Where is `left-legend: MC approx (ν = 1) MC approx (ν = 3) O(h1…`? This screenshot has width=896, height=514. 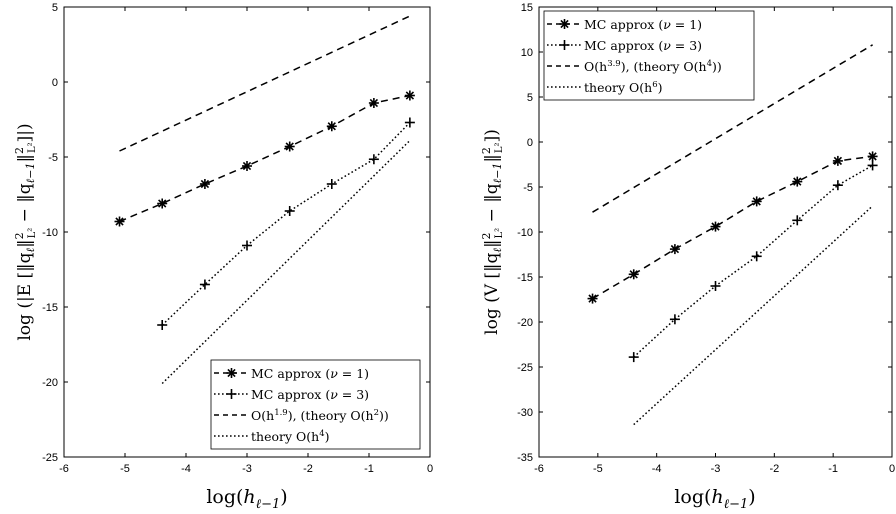 left-legend: MC approx (ν = 1) MC approx (ν = 3) O(h1… is located at coordinates (315, 404).